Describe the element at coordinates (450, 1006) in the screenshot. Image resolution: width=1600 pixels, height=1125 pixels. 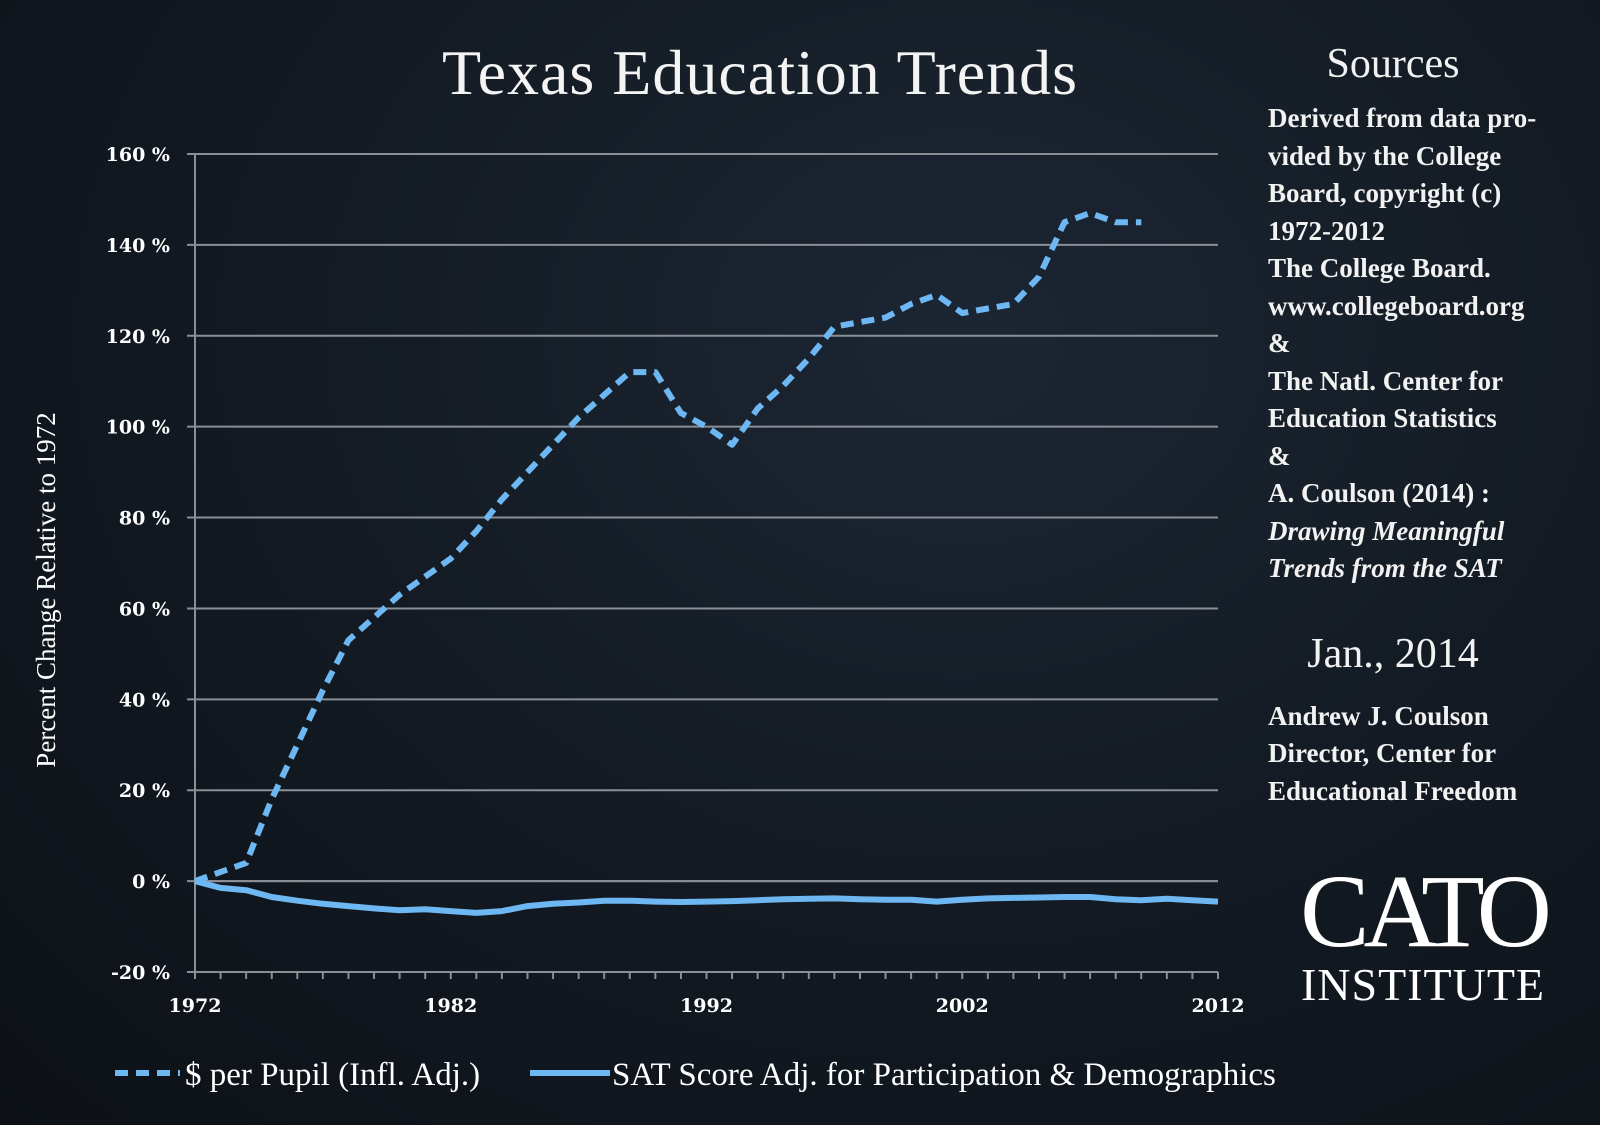
I see `x-tick-label: 1982` at that location.